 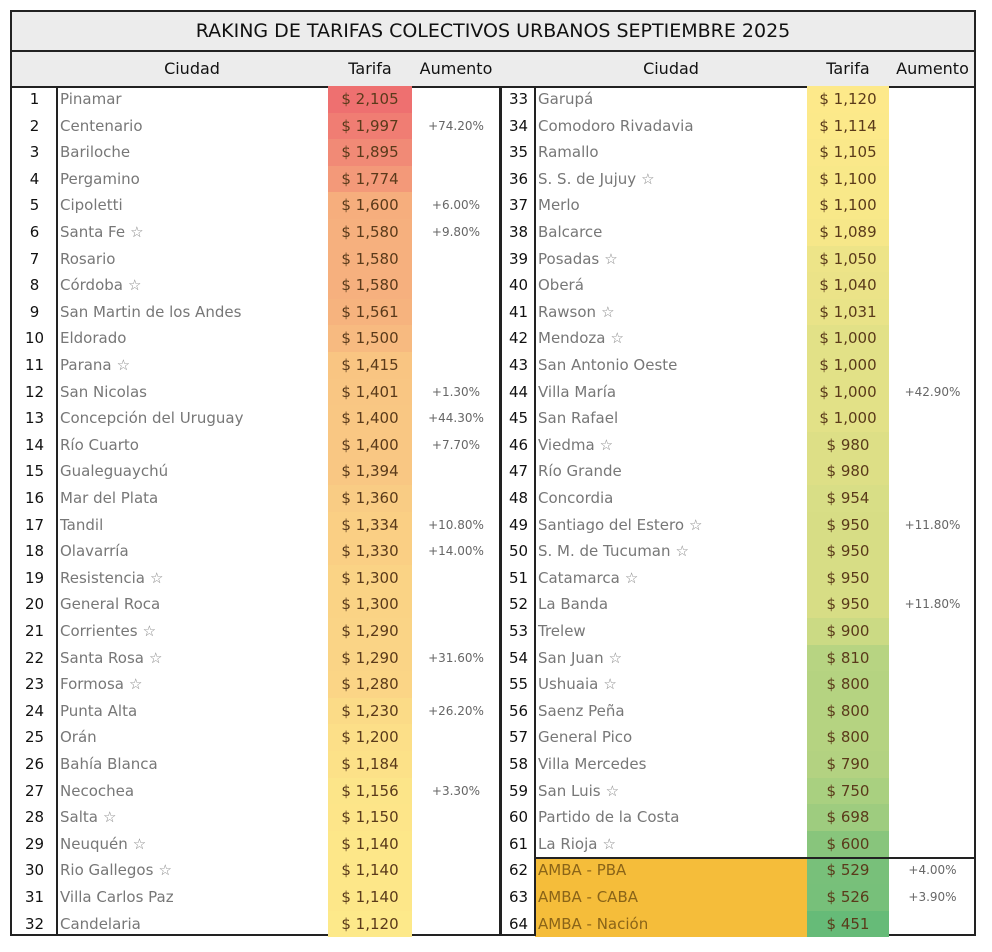 I want to click on tarifa-cell: $ 1,600, so click(x=370, y=205).